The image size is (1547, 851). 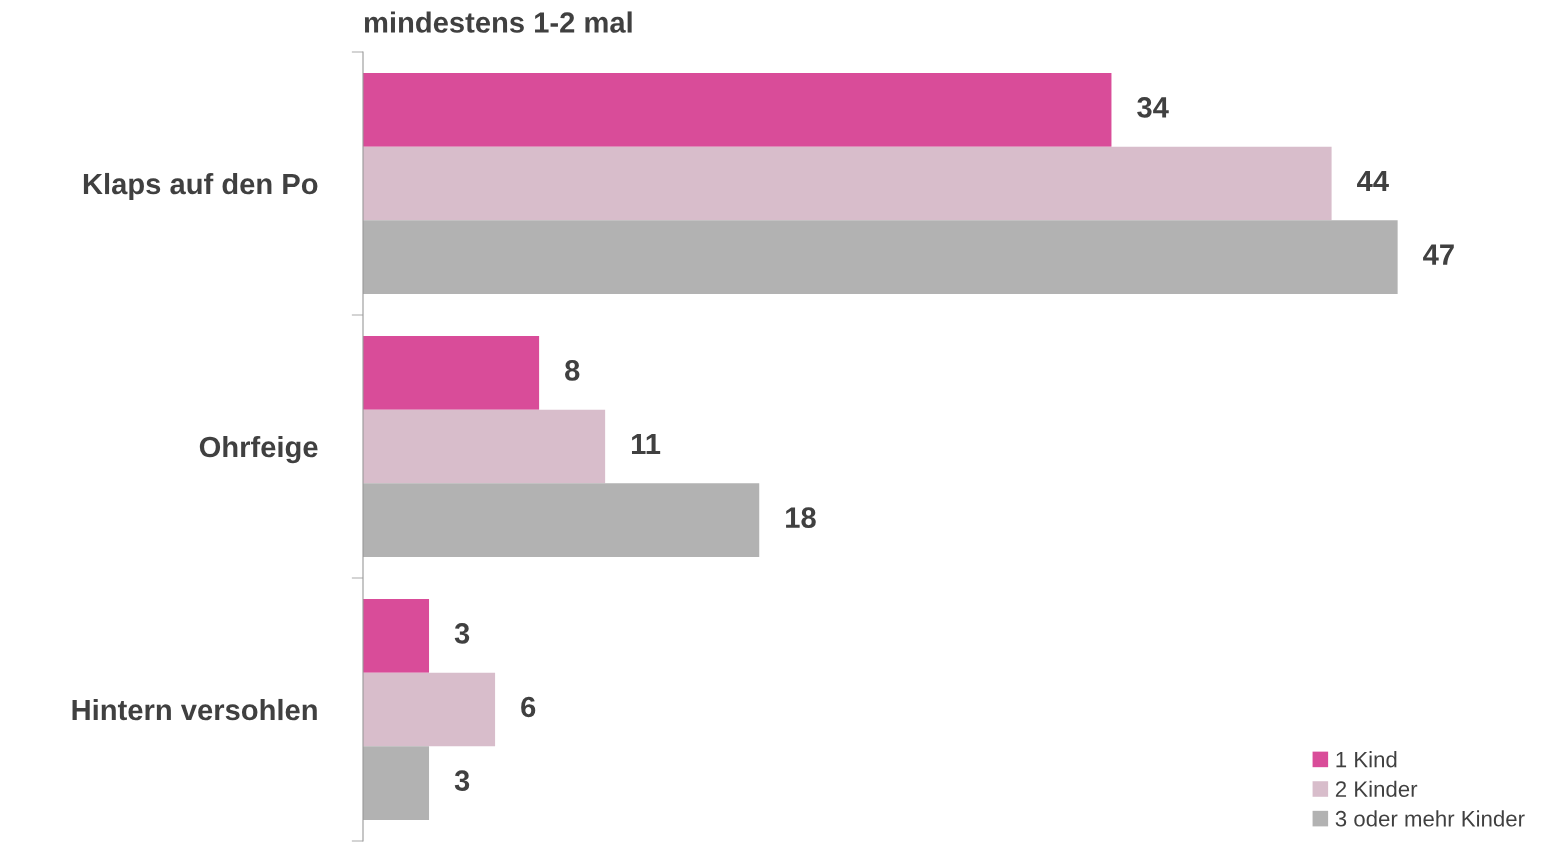 What do you see at coordinates (572, 370) in the screenshot?
I see `data-label: 8` at bounding box center [572, 370].